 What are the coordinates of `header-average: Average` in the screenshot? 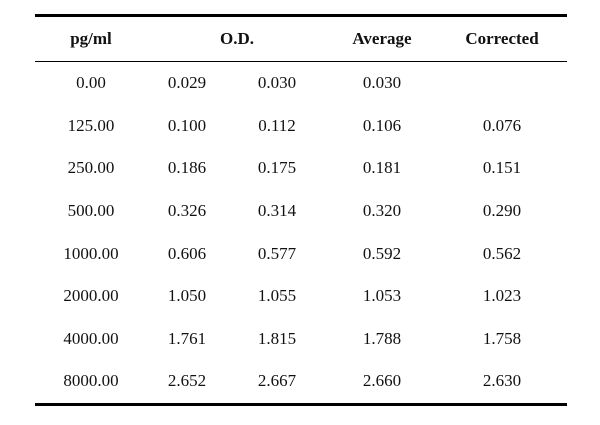 It's located at (382, 38).